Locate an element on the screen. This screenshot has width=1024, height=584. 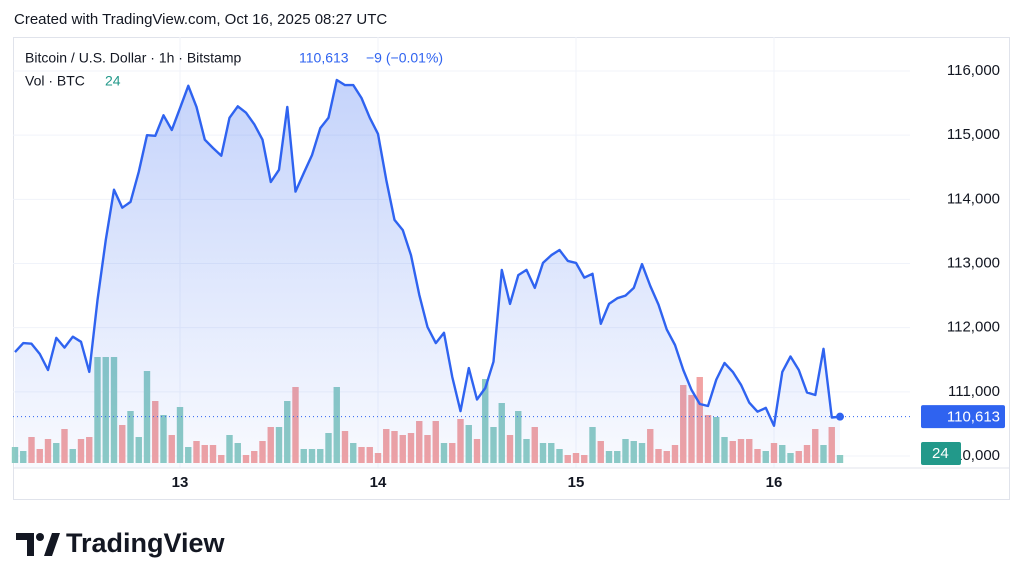
volume-last: 24 is located at coordinates (113, 81).